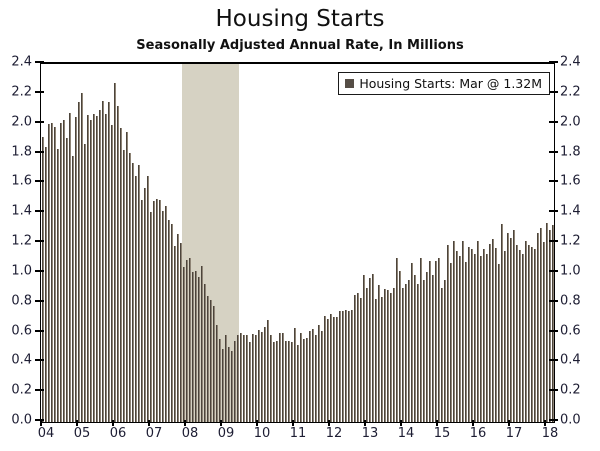 The image size is (600, 451). What do you see at coordinates (226, 433) in the screenshot?
I see `x-tick-label: 09` at bounding box center [226, 433].